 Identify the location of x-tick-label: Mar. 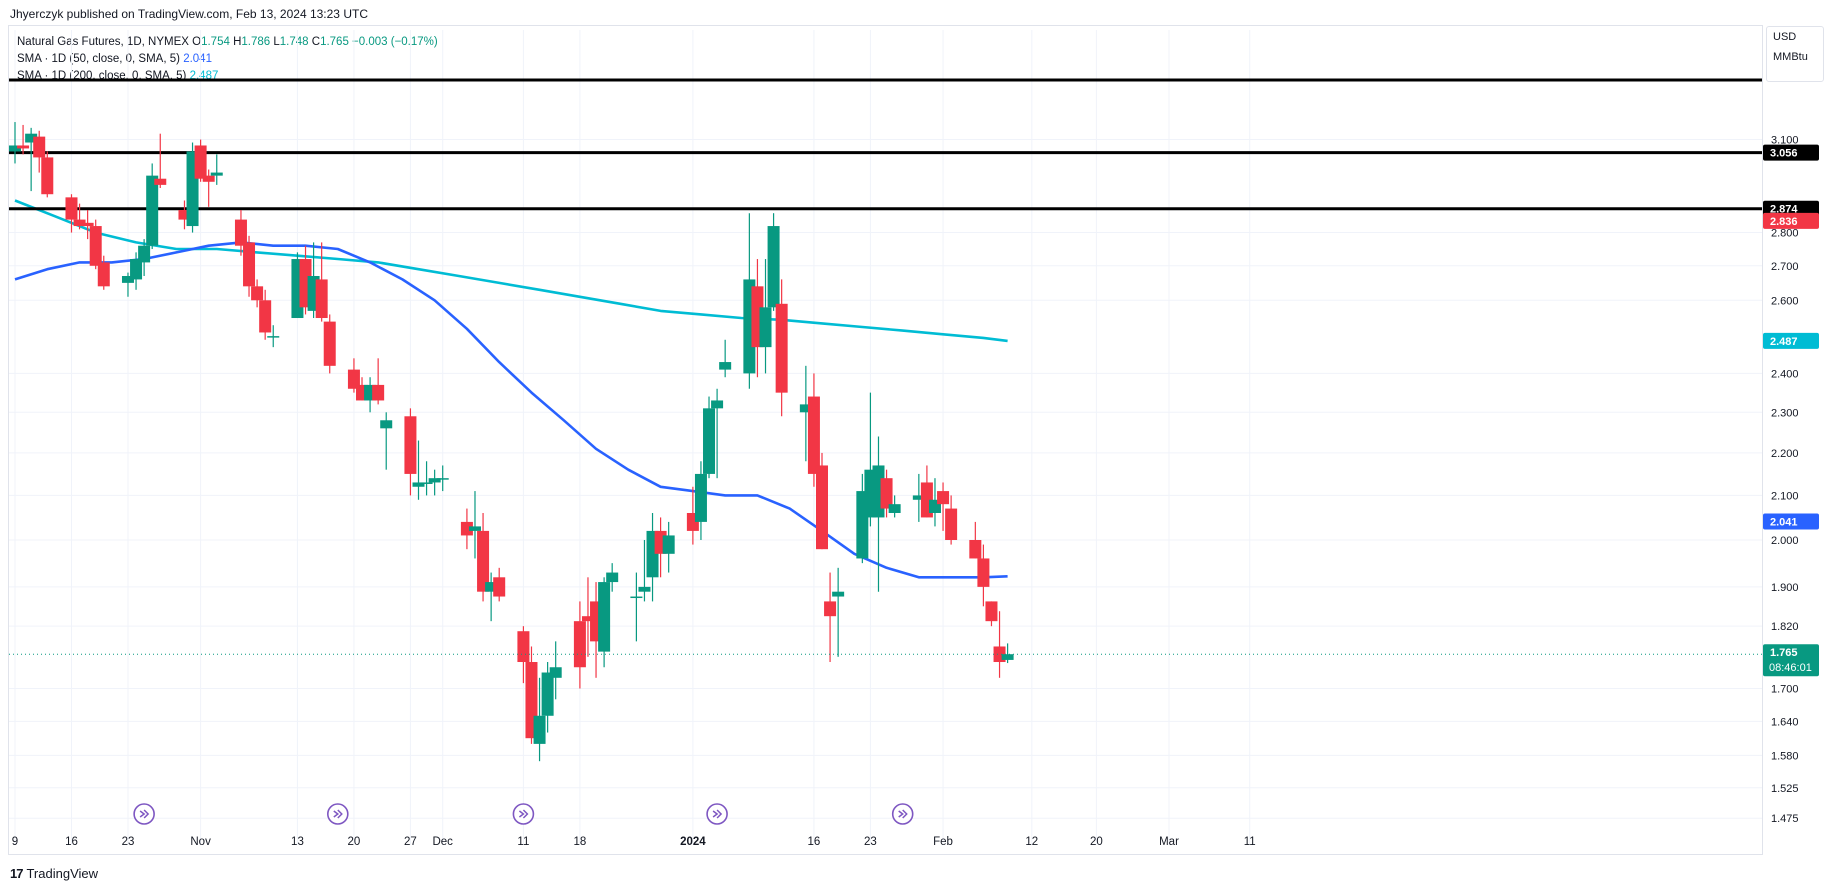
(1169, 842).